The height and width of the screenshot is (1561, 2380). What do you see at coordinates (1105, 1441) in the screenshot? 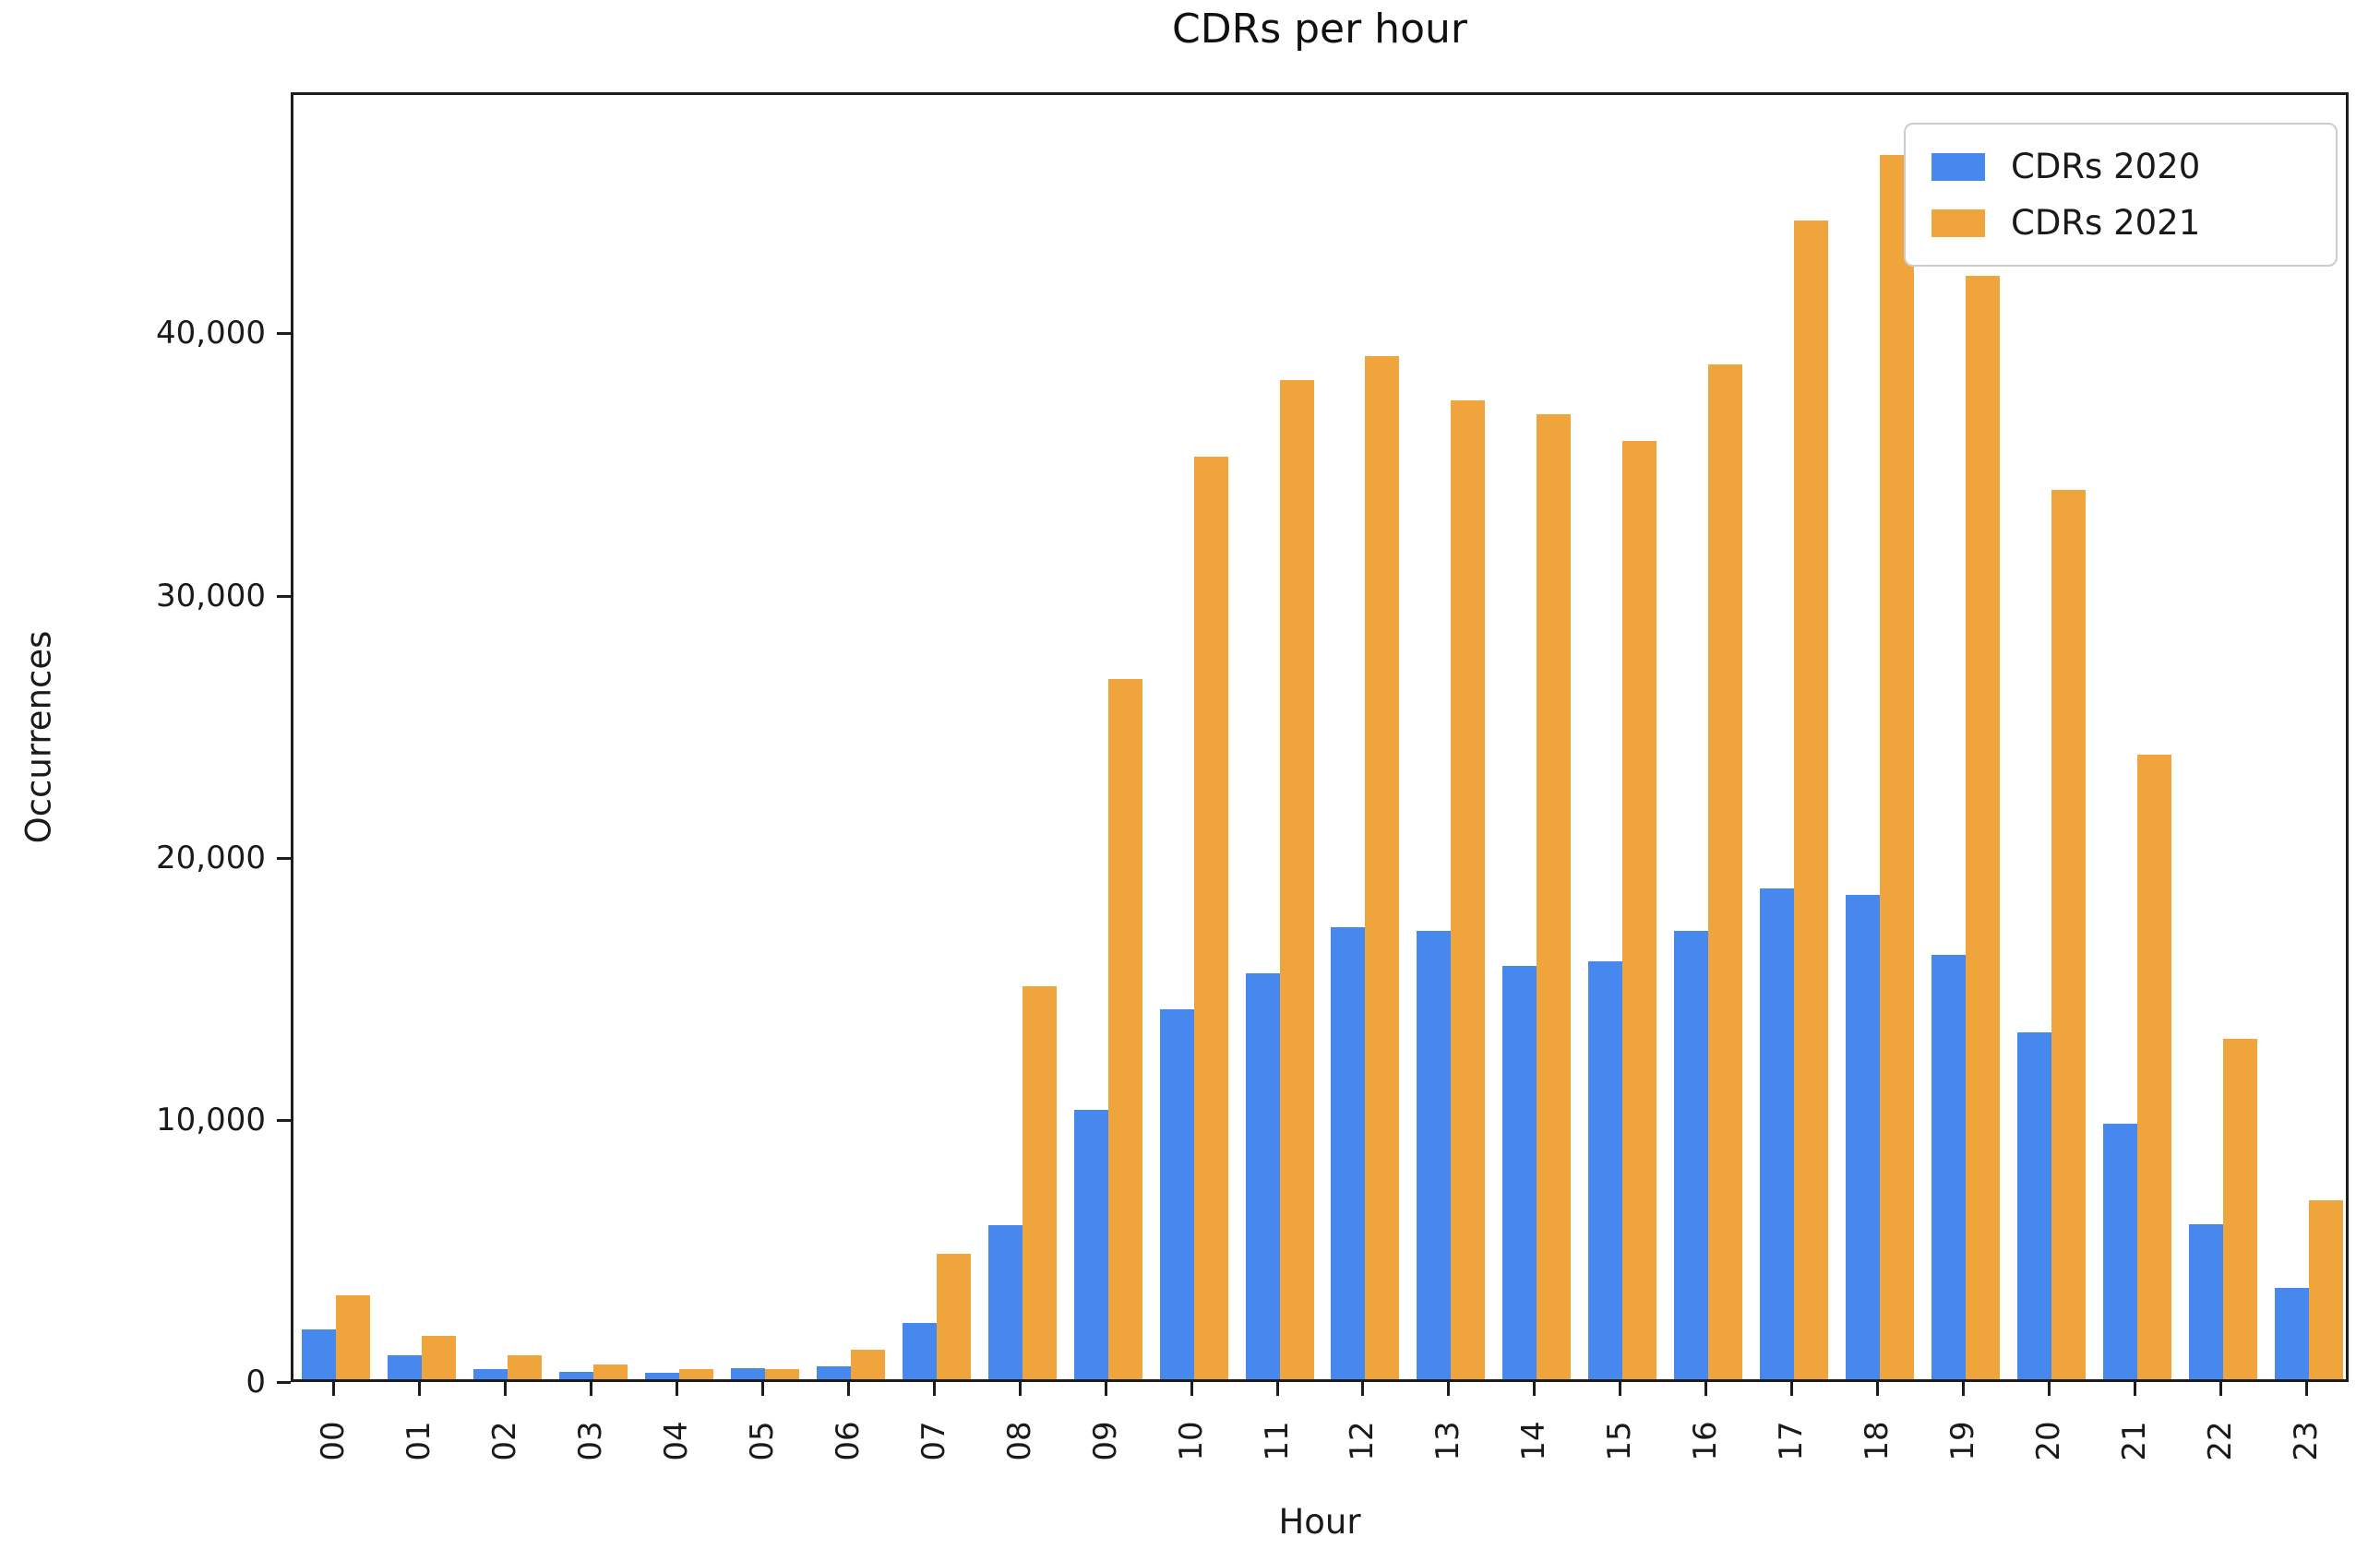
I see `x-tick-label-09: 09` at bounding box center [1105, 1441].